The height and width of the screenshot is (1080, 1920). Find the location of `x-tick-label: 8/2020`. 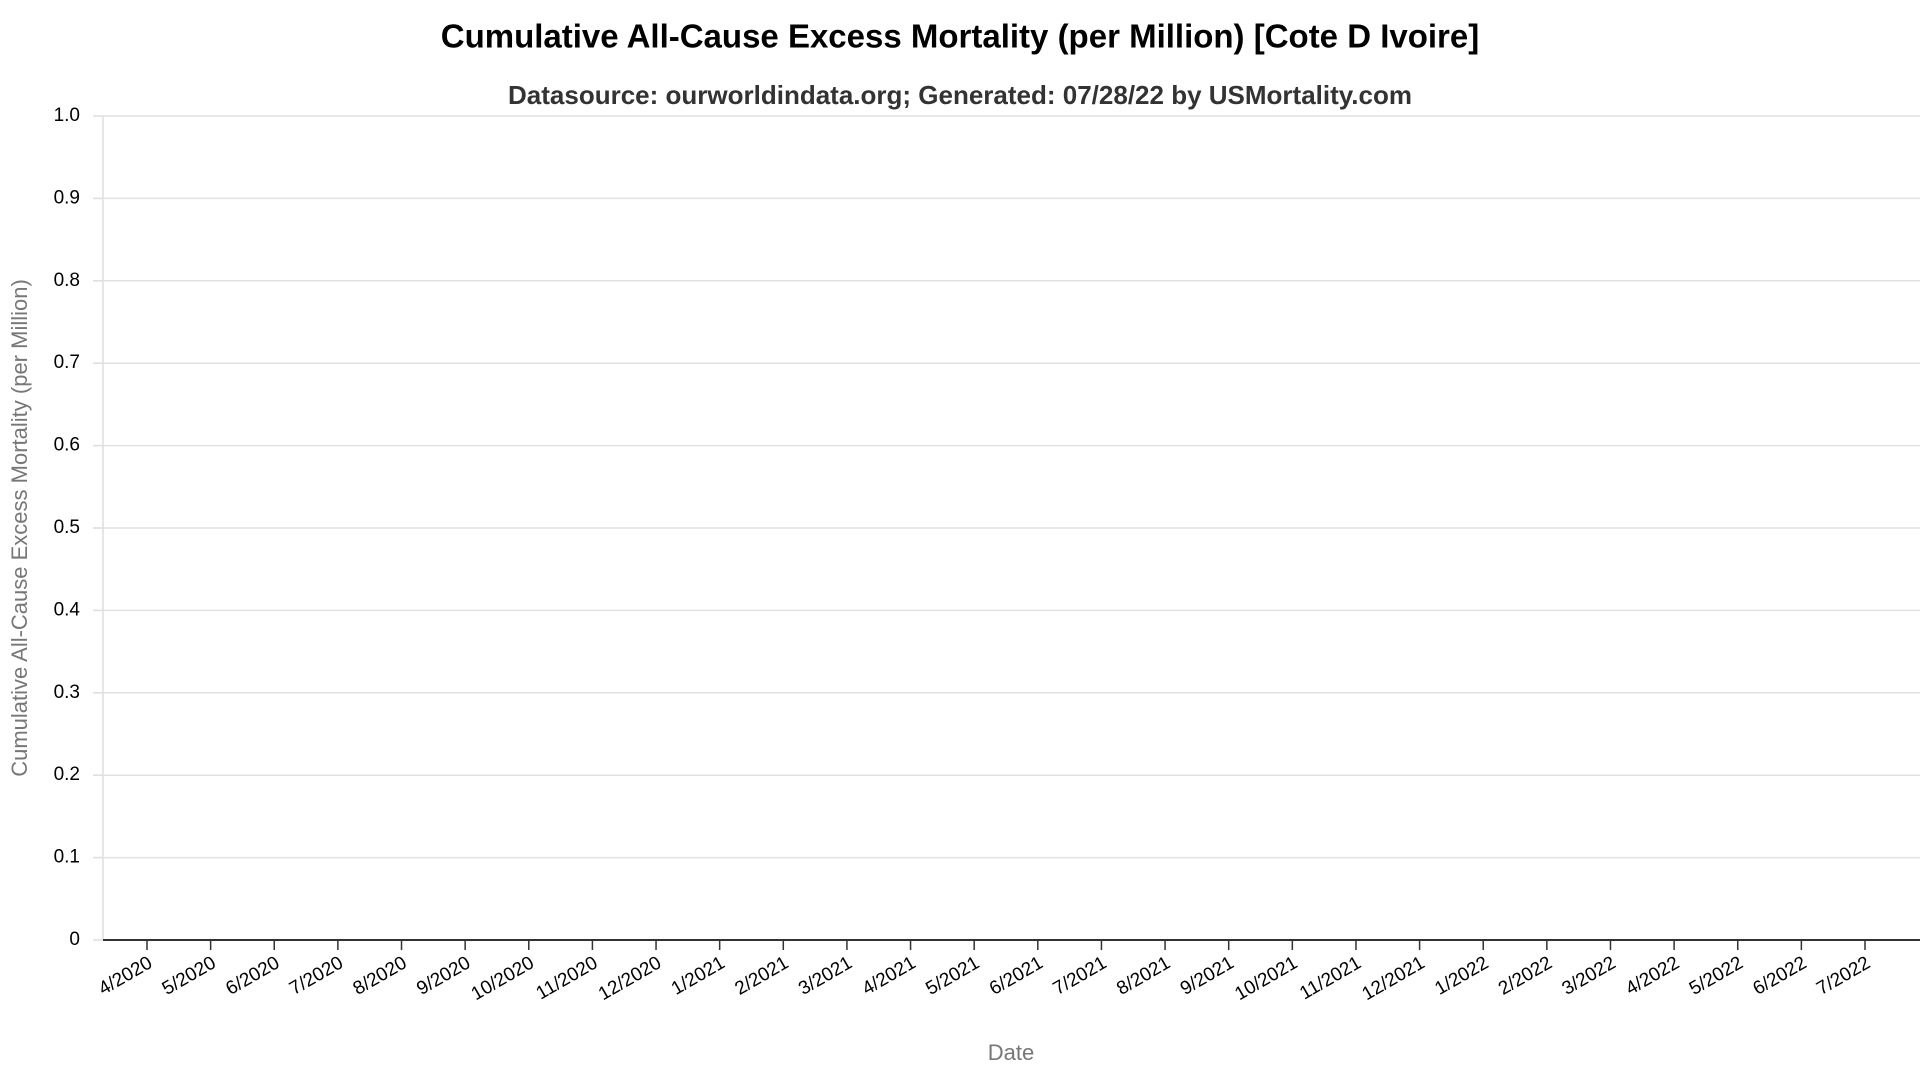

x-tick-label: 8/2020 is located at coordinates (380, 975).